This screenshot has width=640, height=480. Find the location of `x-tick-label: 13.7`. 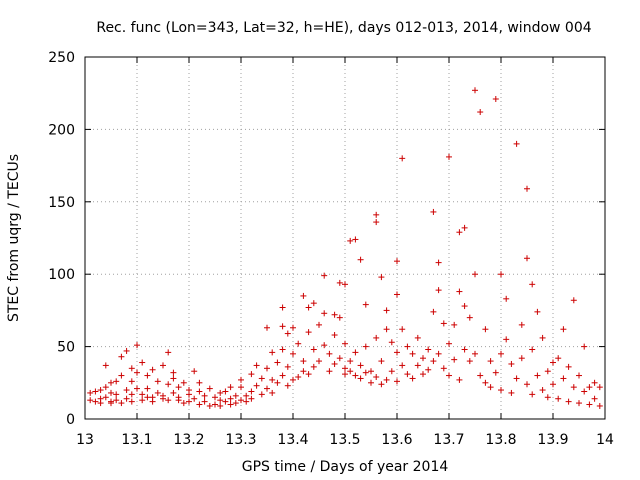

x-tick-label: 13.7 is located at coordinates (448, 440).